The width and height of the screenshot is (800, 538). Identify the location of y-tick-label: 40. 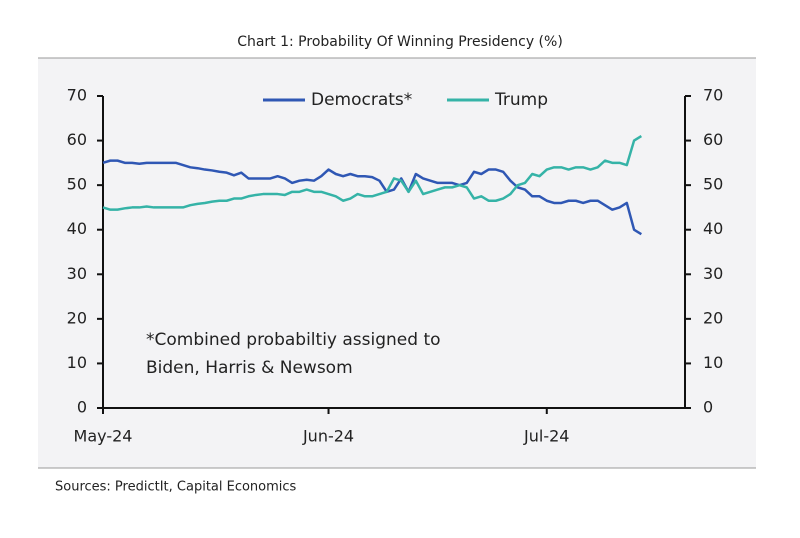
(77, 228).